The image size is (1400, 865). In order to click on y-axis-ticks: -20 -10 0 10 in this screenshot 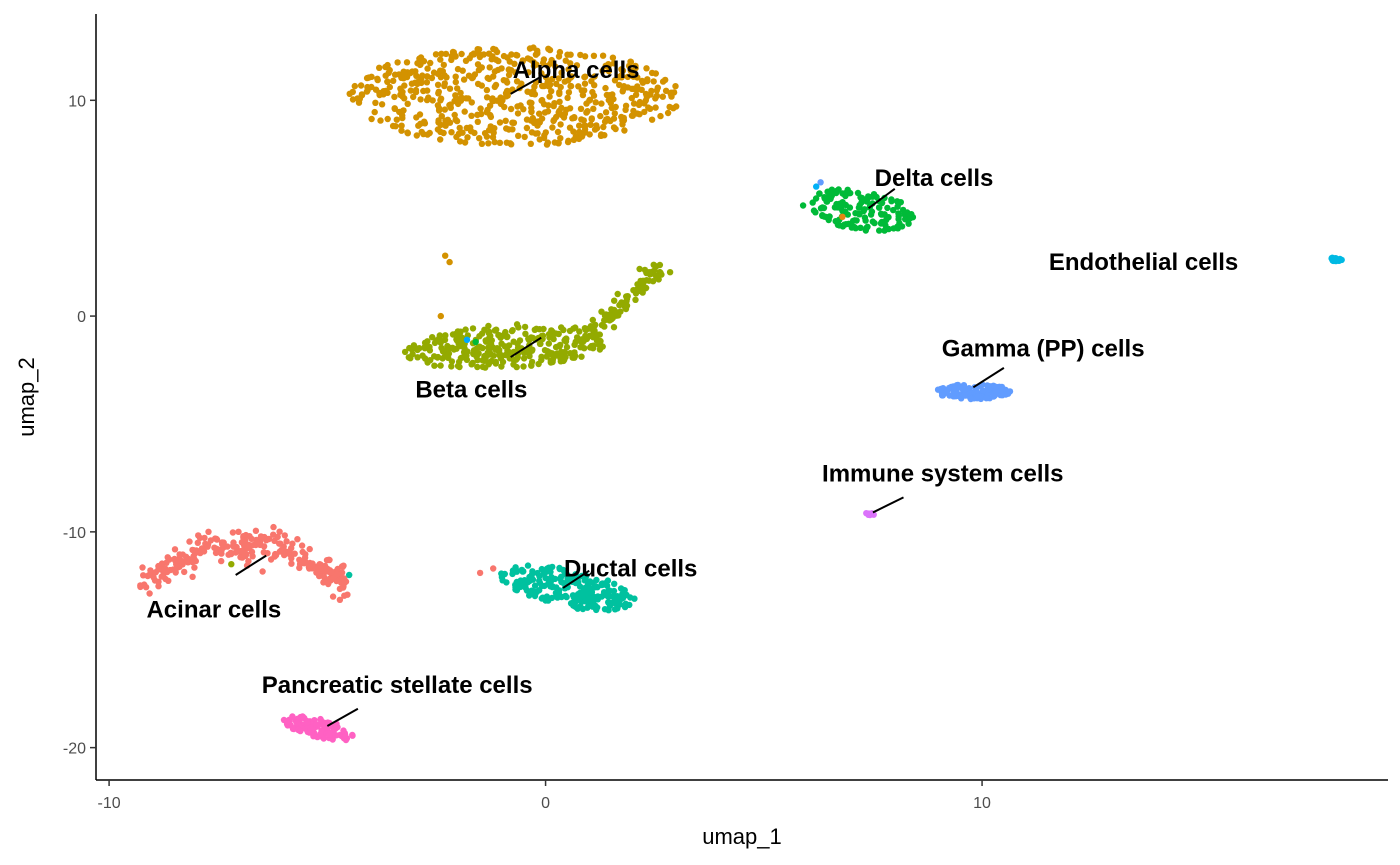, I will do `click(79, 425)`.